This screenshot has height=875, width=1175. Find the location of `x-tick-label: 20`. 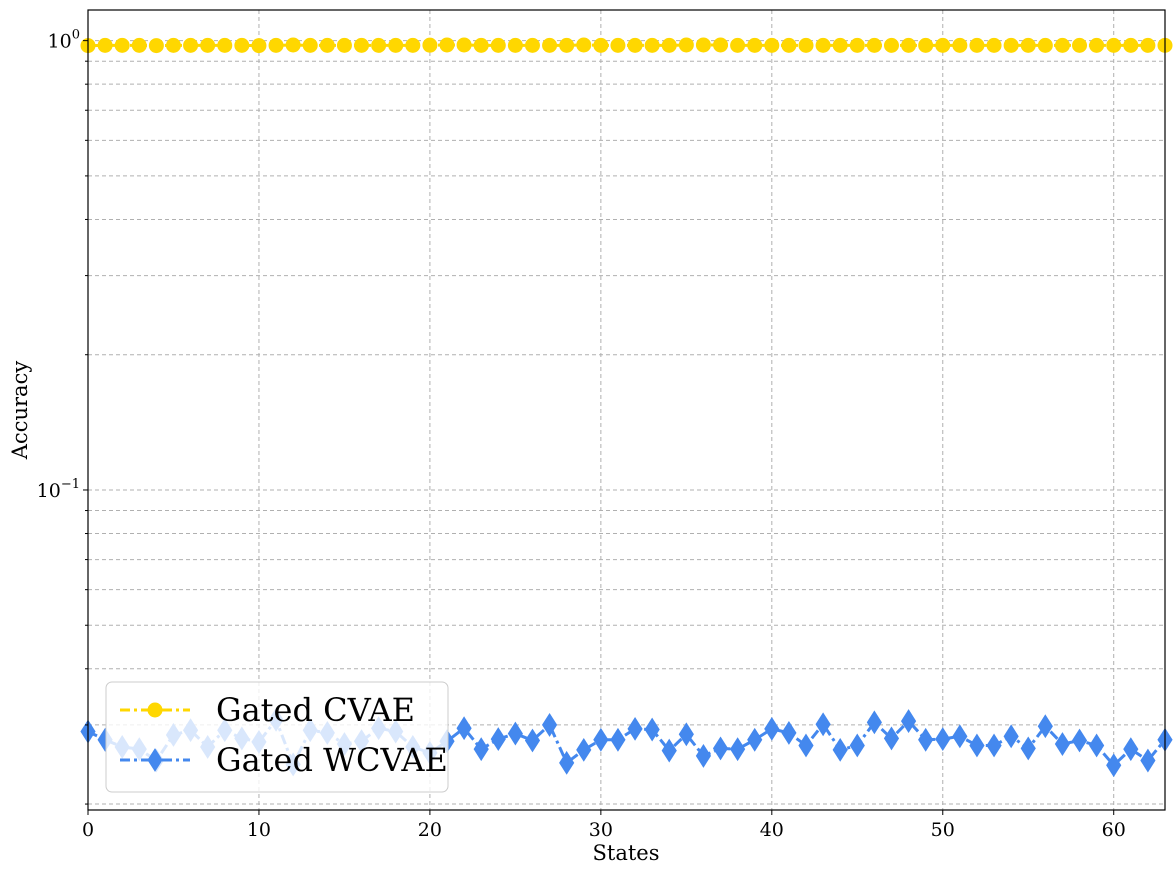

x-tick-label: 20 is located at coordinates (430, 830).